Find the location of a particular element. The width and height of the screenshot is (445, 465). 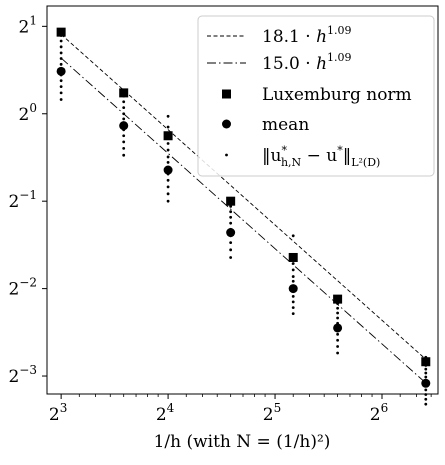

legend-item: 18.1 · h1.09 is located at coordinates (279, 35).